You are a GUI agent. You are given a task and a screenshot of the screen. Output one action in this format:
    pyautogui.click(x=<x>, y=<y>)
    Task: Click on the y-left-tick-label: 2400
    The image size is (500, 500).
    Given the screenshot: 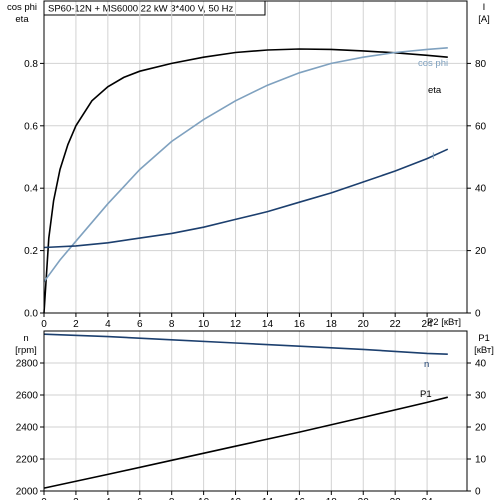 What is the action you would take?
    pyautogui.click(x=27, y=428)
    